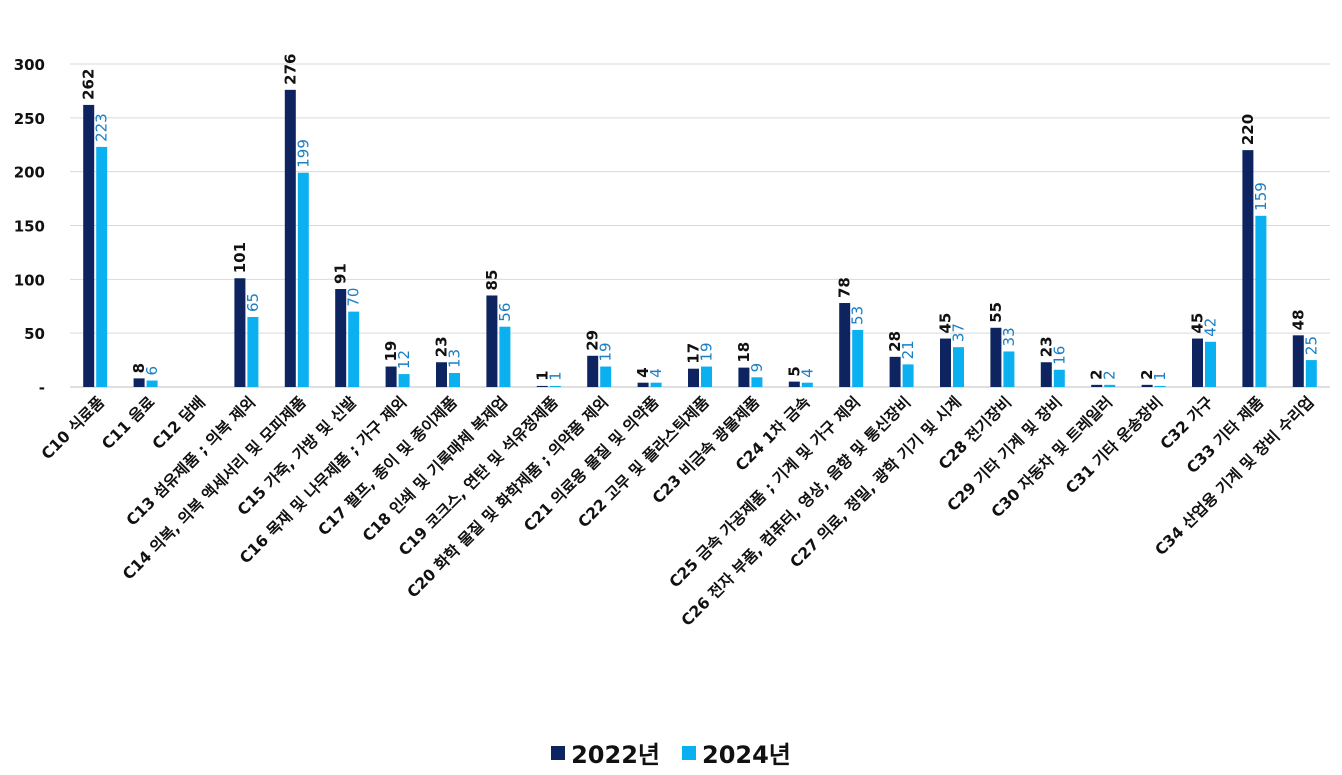 This screenshot has width=1342, height=775. What do you see at coordinates (689, 752) in the screenshot?
I see `legend-swatch-2024` at bounding box center [689, 752].